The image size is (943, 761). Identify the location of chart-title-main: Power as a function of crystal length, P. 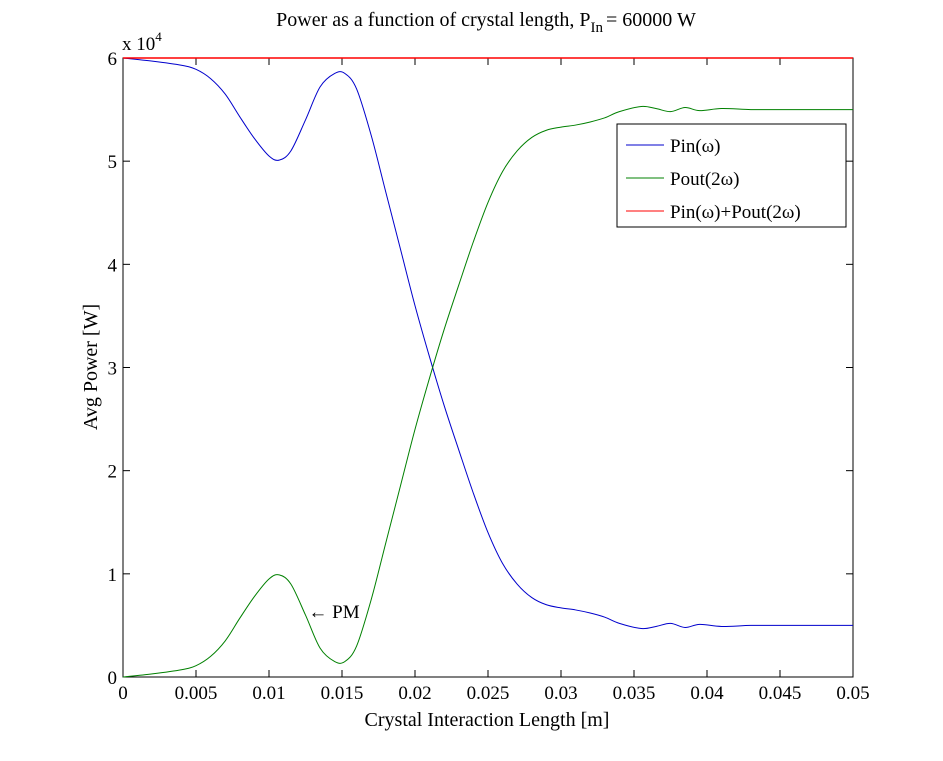
(433, 20).